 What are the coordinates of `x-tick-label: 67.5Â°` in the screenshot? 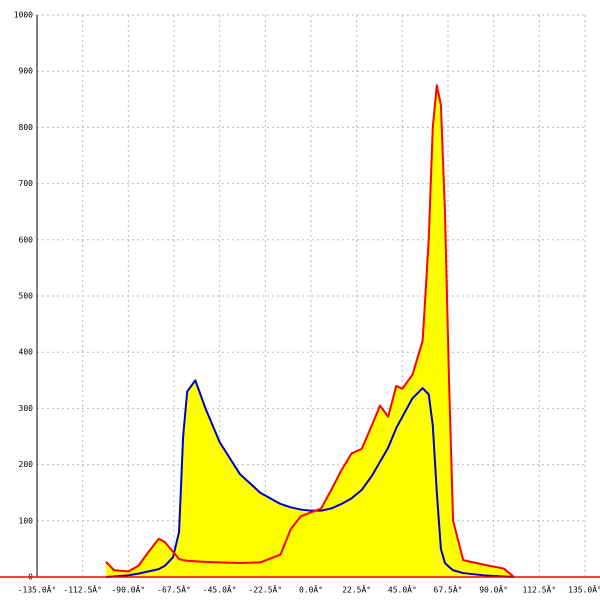 It's located at (448, 589).